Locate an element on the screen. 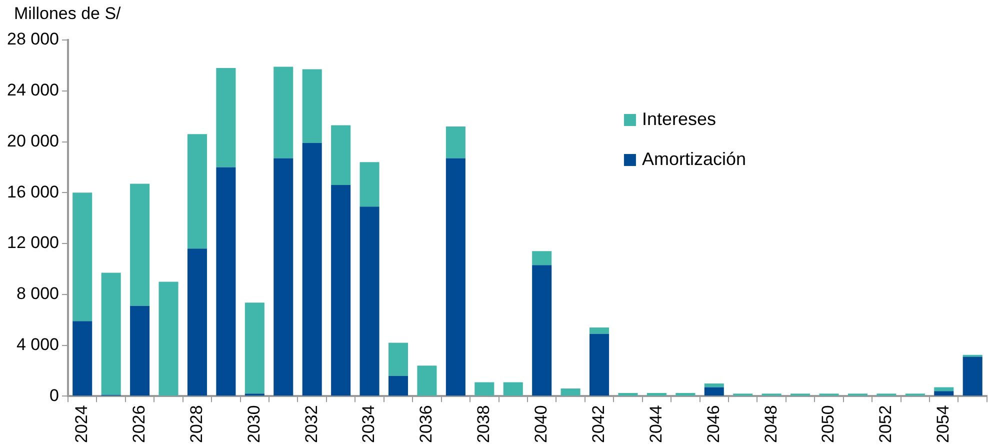 This screenshot has width=996, height=446. legend-label: Intereses is located at coordinates (679, 118).